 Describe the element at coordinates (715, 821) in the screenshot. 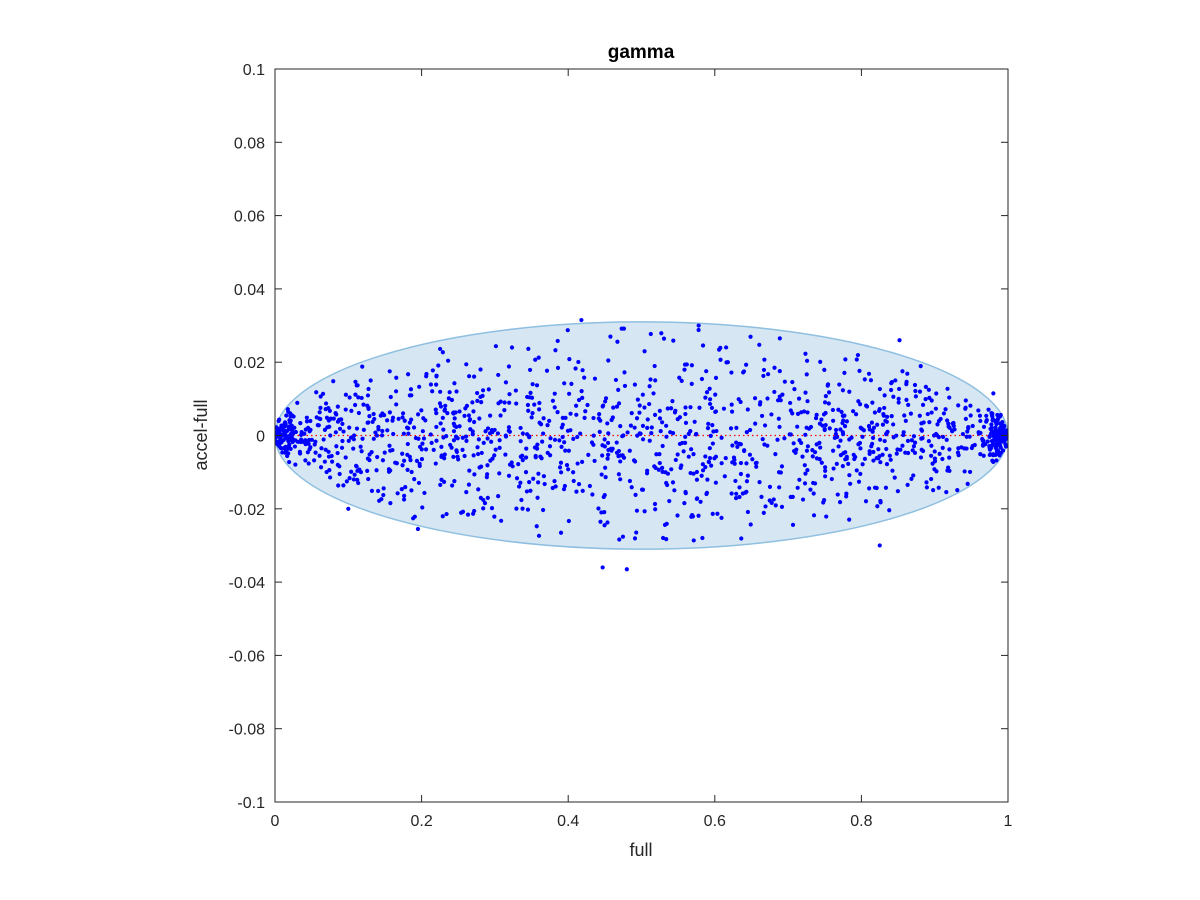

I see `x-tick-label: 0.6` at that location.